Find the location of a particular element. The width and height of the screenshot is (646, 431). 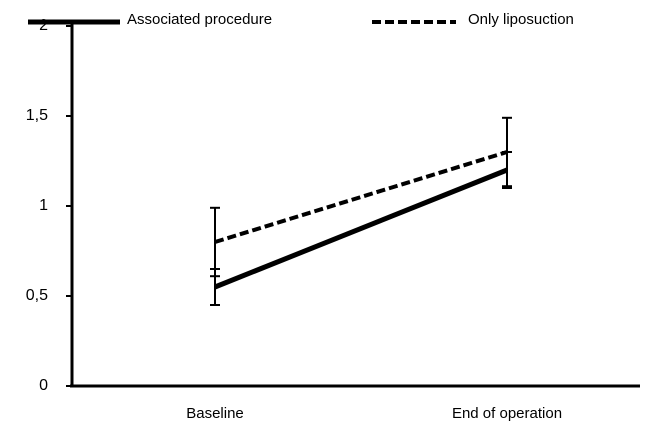

y-tick-label: 1 is located at coordinates (43, 205).